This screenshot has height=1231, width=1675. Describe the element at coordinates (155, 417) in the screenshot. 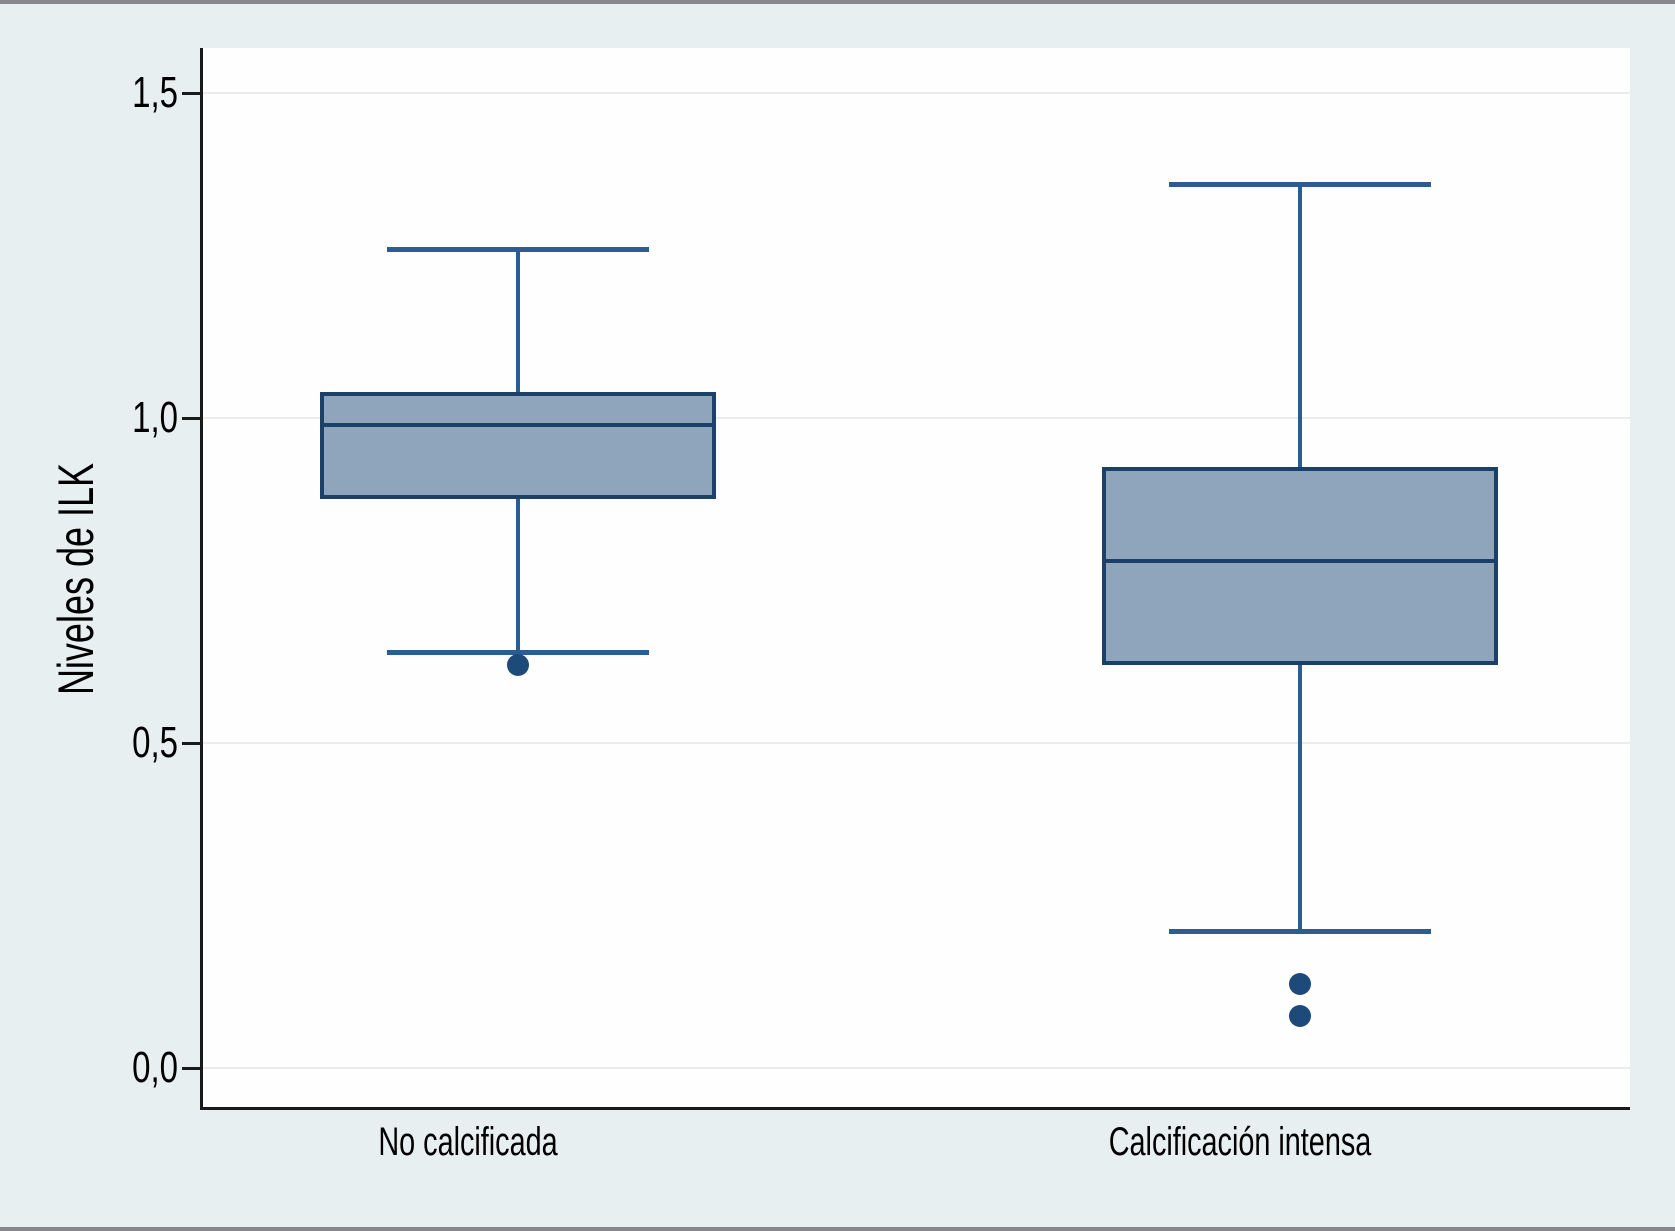

I see `y-tick-label: 1,0` at that location.